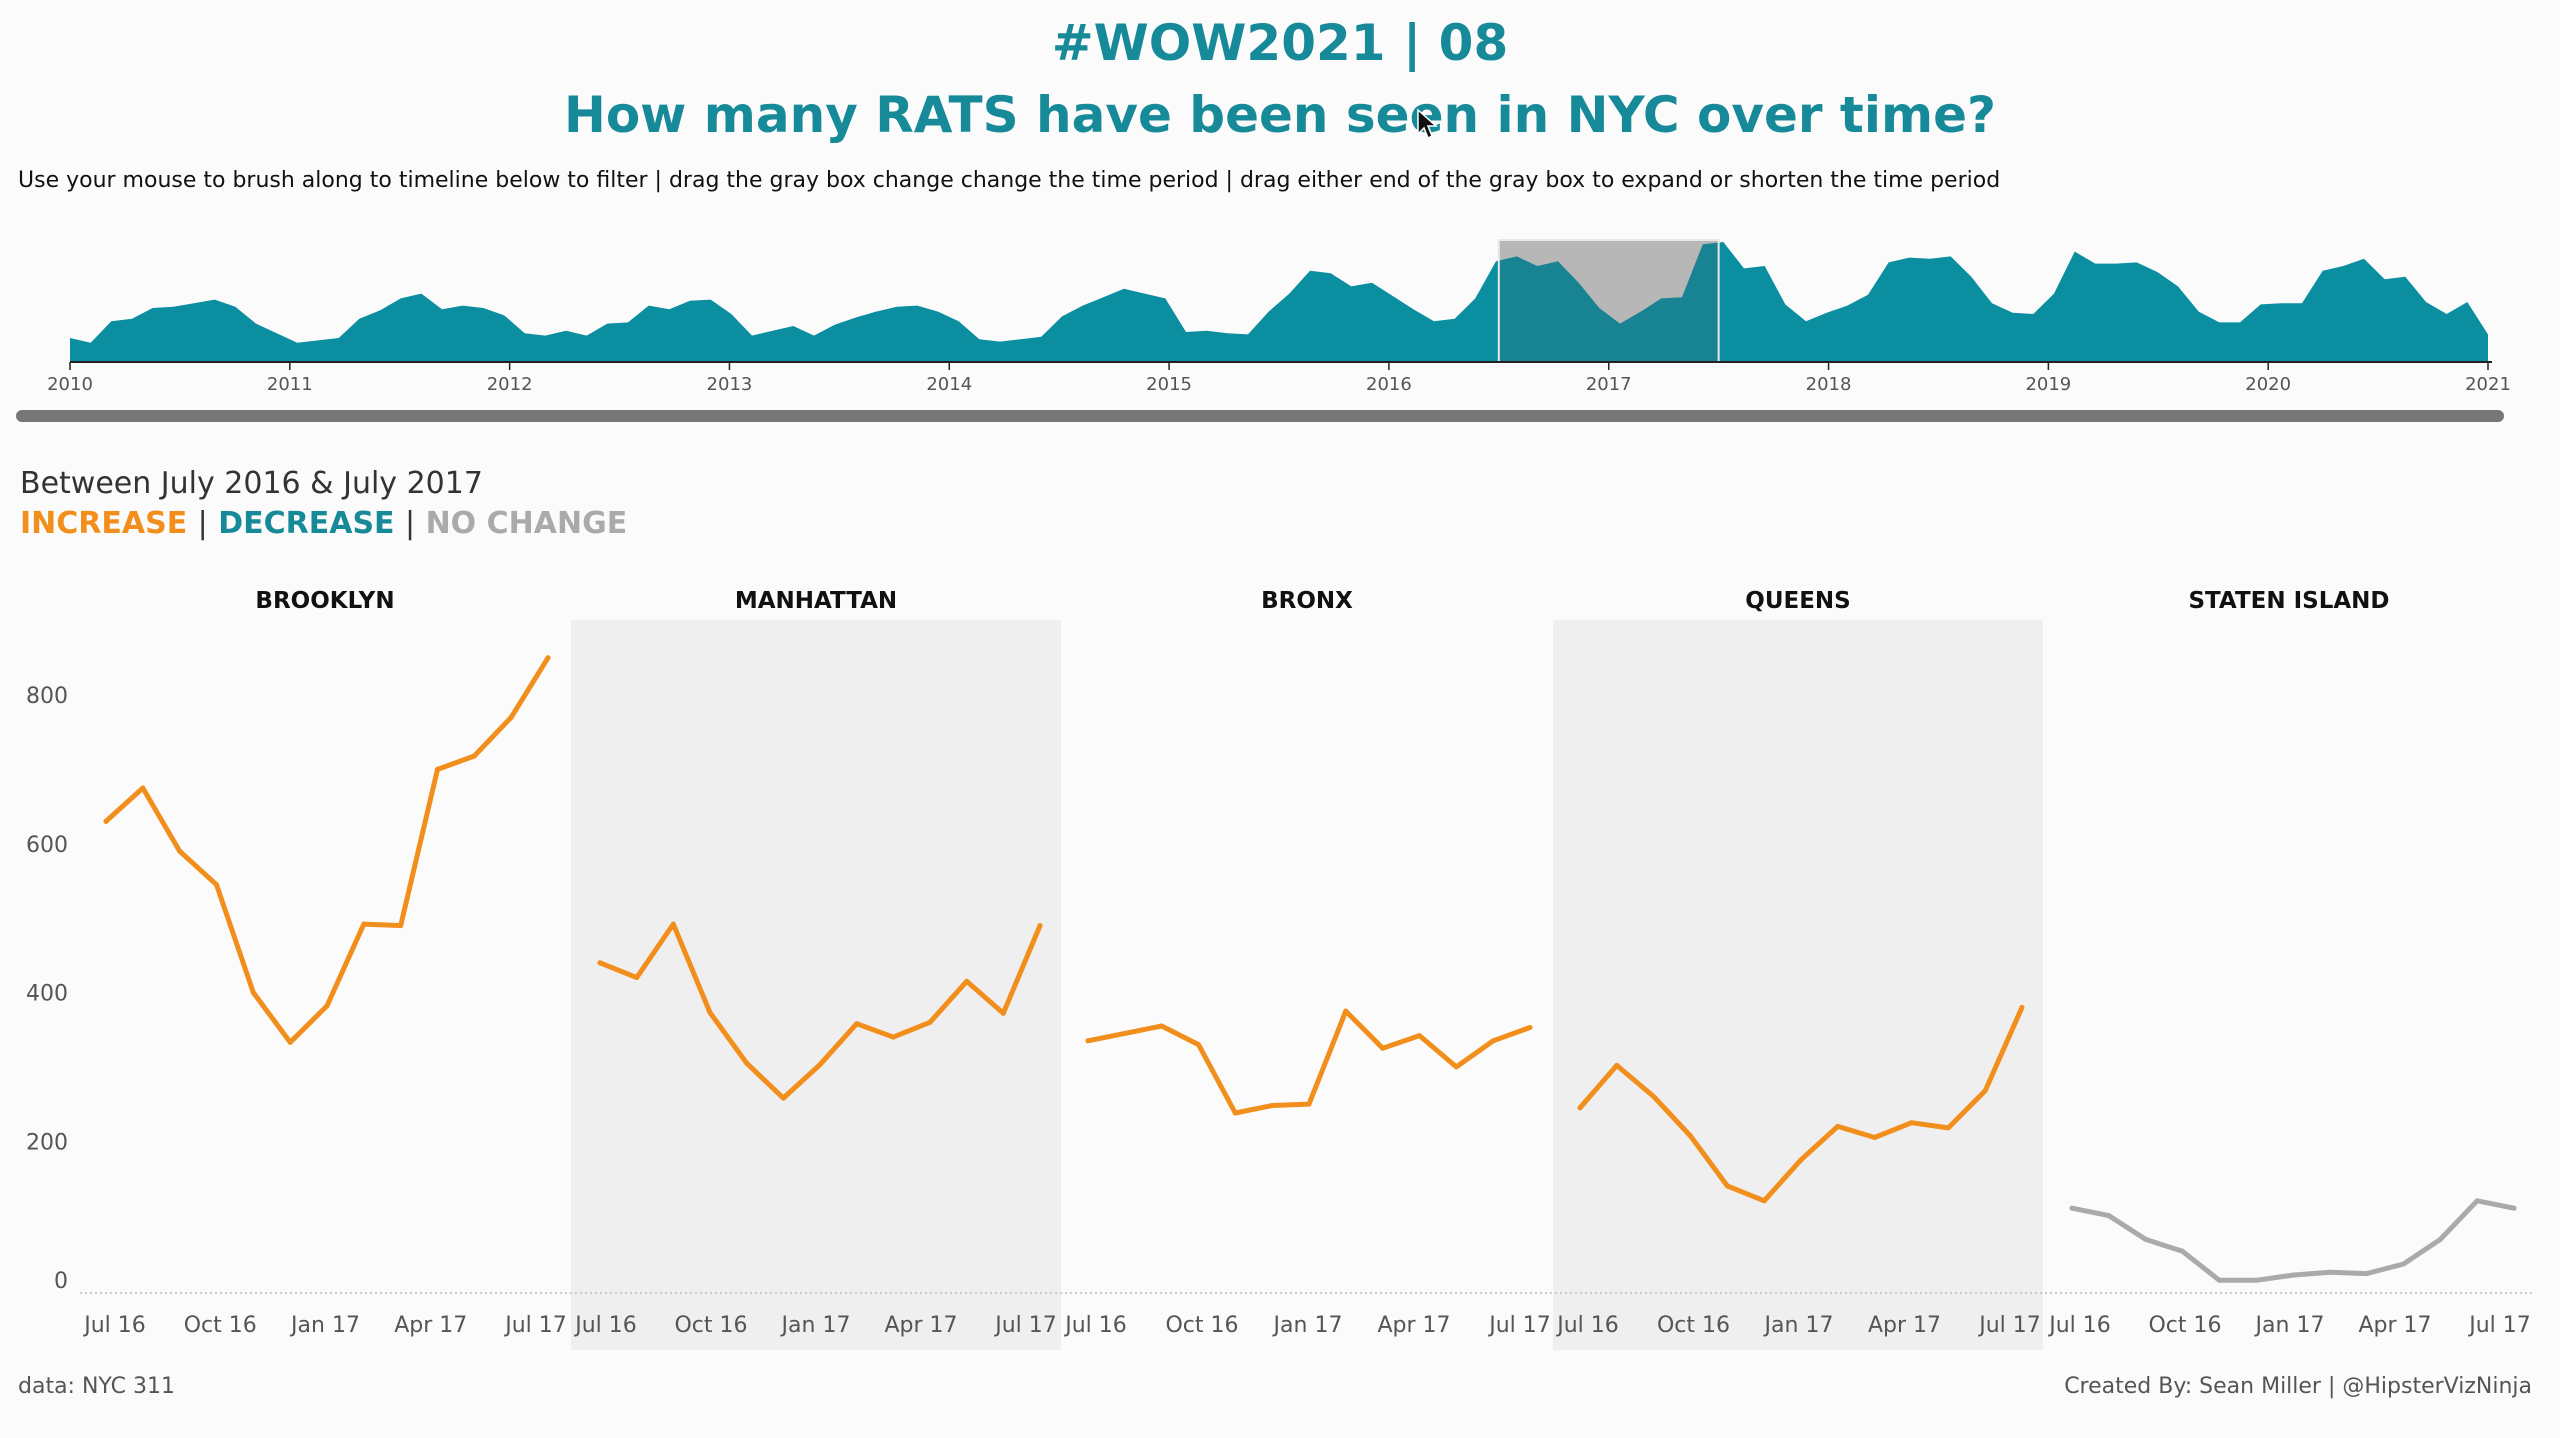 This screenshot has height=1438, width=2560. Describe the element at coordinates (510, 384) in the screenshot. I see `timeline-tick-label: 2012` at that location.